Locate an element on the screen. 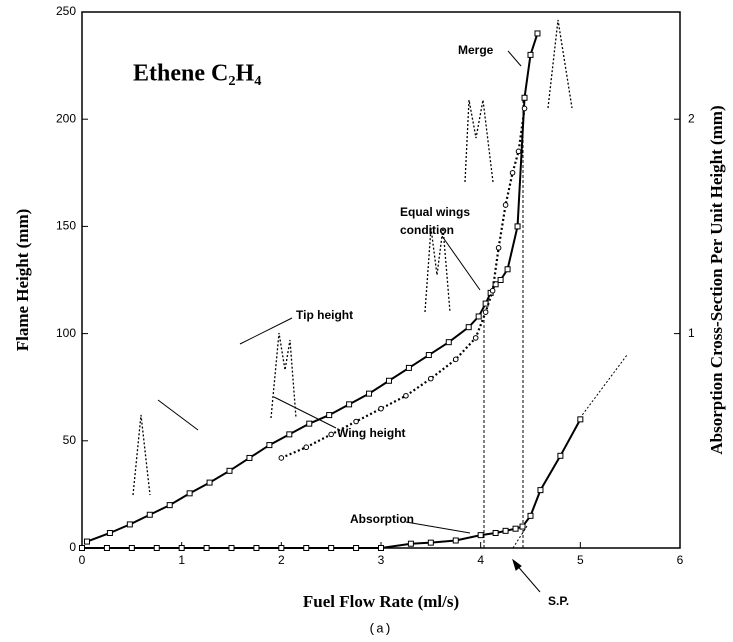 Image resolution: width=733 pixels, height=642 pixels. y-tick-label: 250 is located at coordinates (66, 11).